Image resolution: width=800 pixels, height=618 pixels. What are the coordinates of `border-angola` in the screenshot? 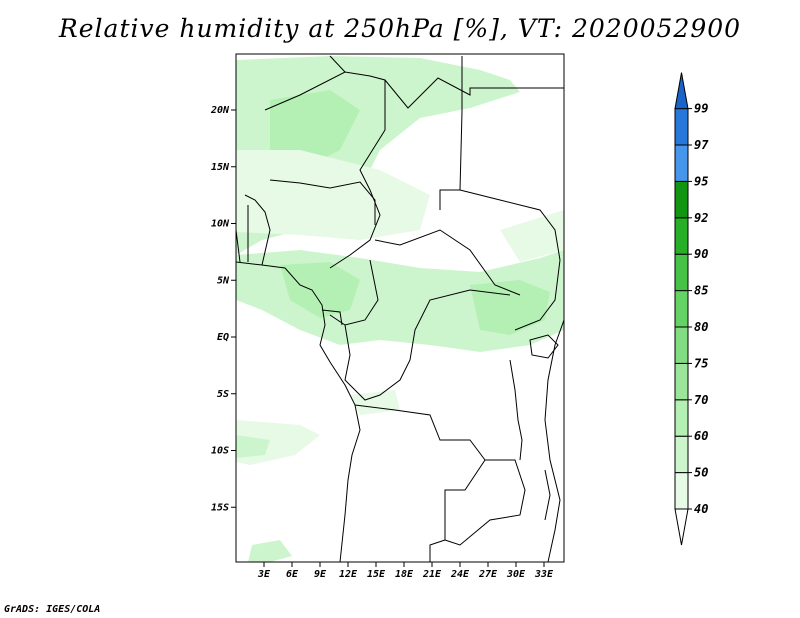 It's located at (420, 483).